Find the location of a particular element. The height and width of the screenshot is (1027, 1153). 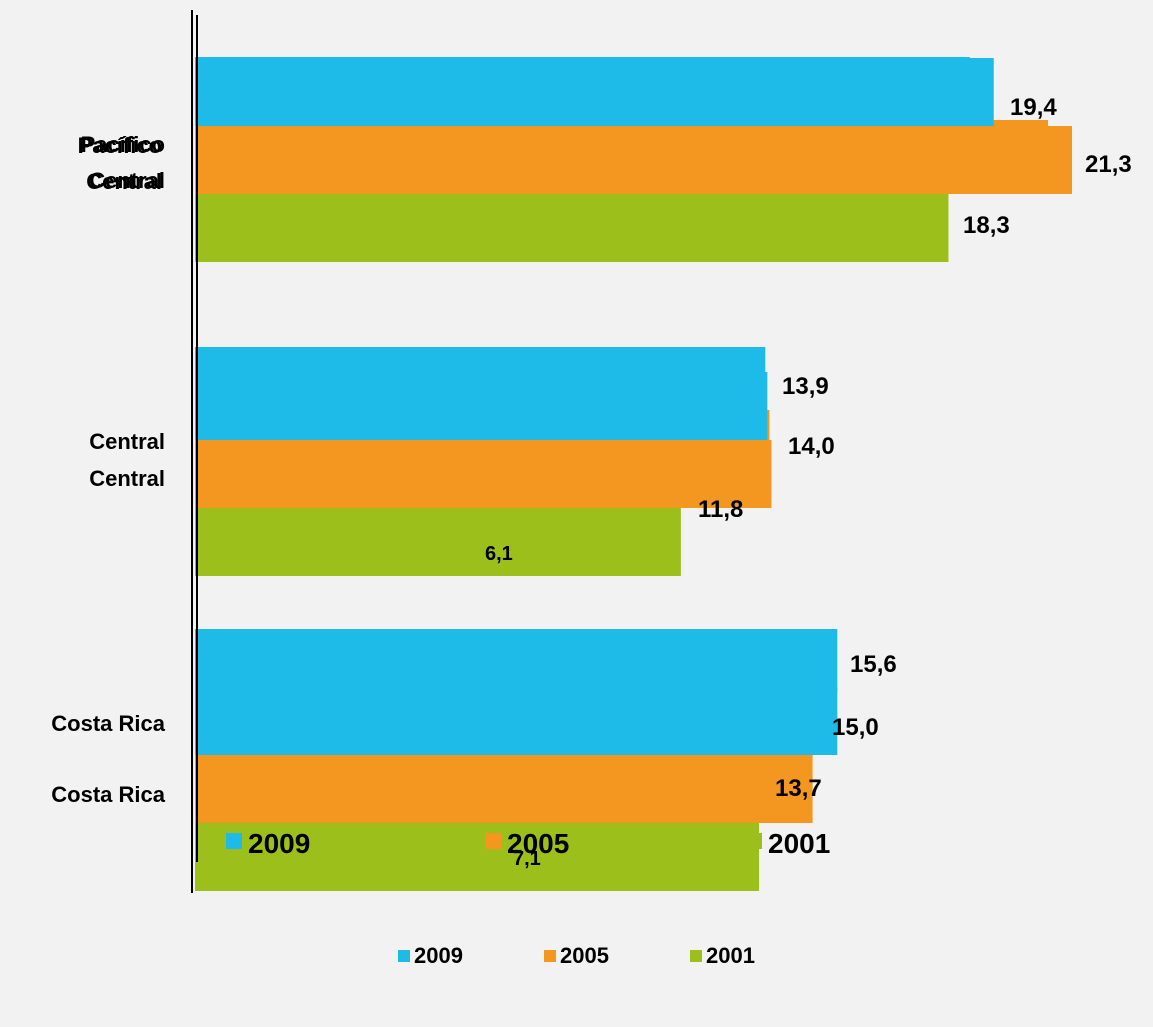

bar-costa-rica-2009 is located at coordinates (516, 721).